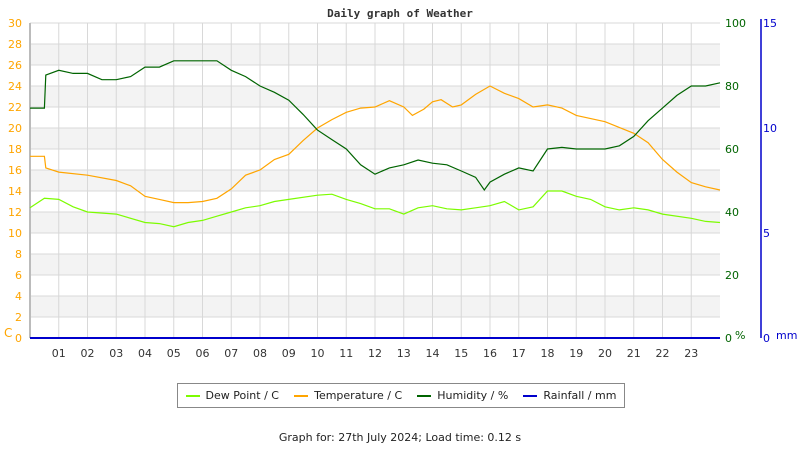 The width and height of the screenshot is (800, 450). What do you see at coordinates (18, 296) in the screenshot?
I see `left-tick-label: 4` at bounding box center [18, 296].